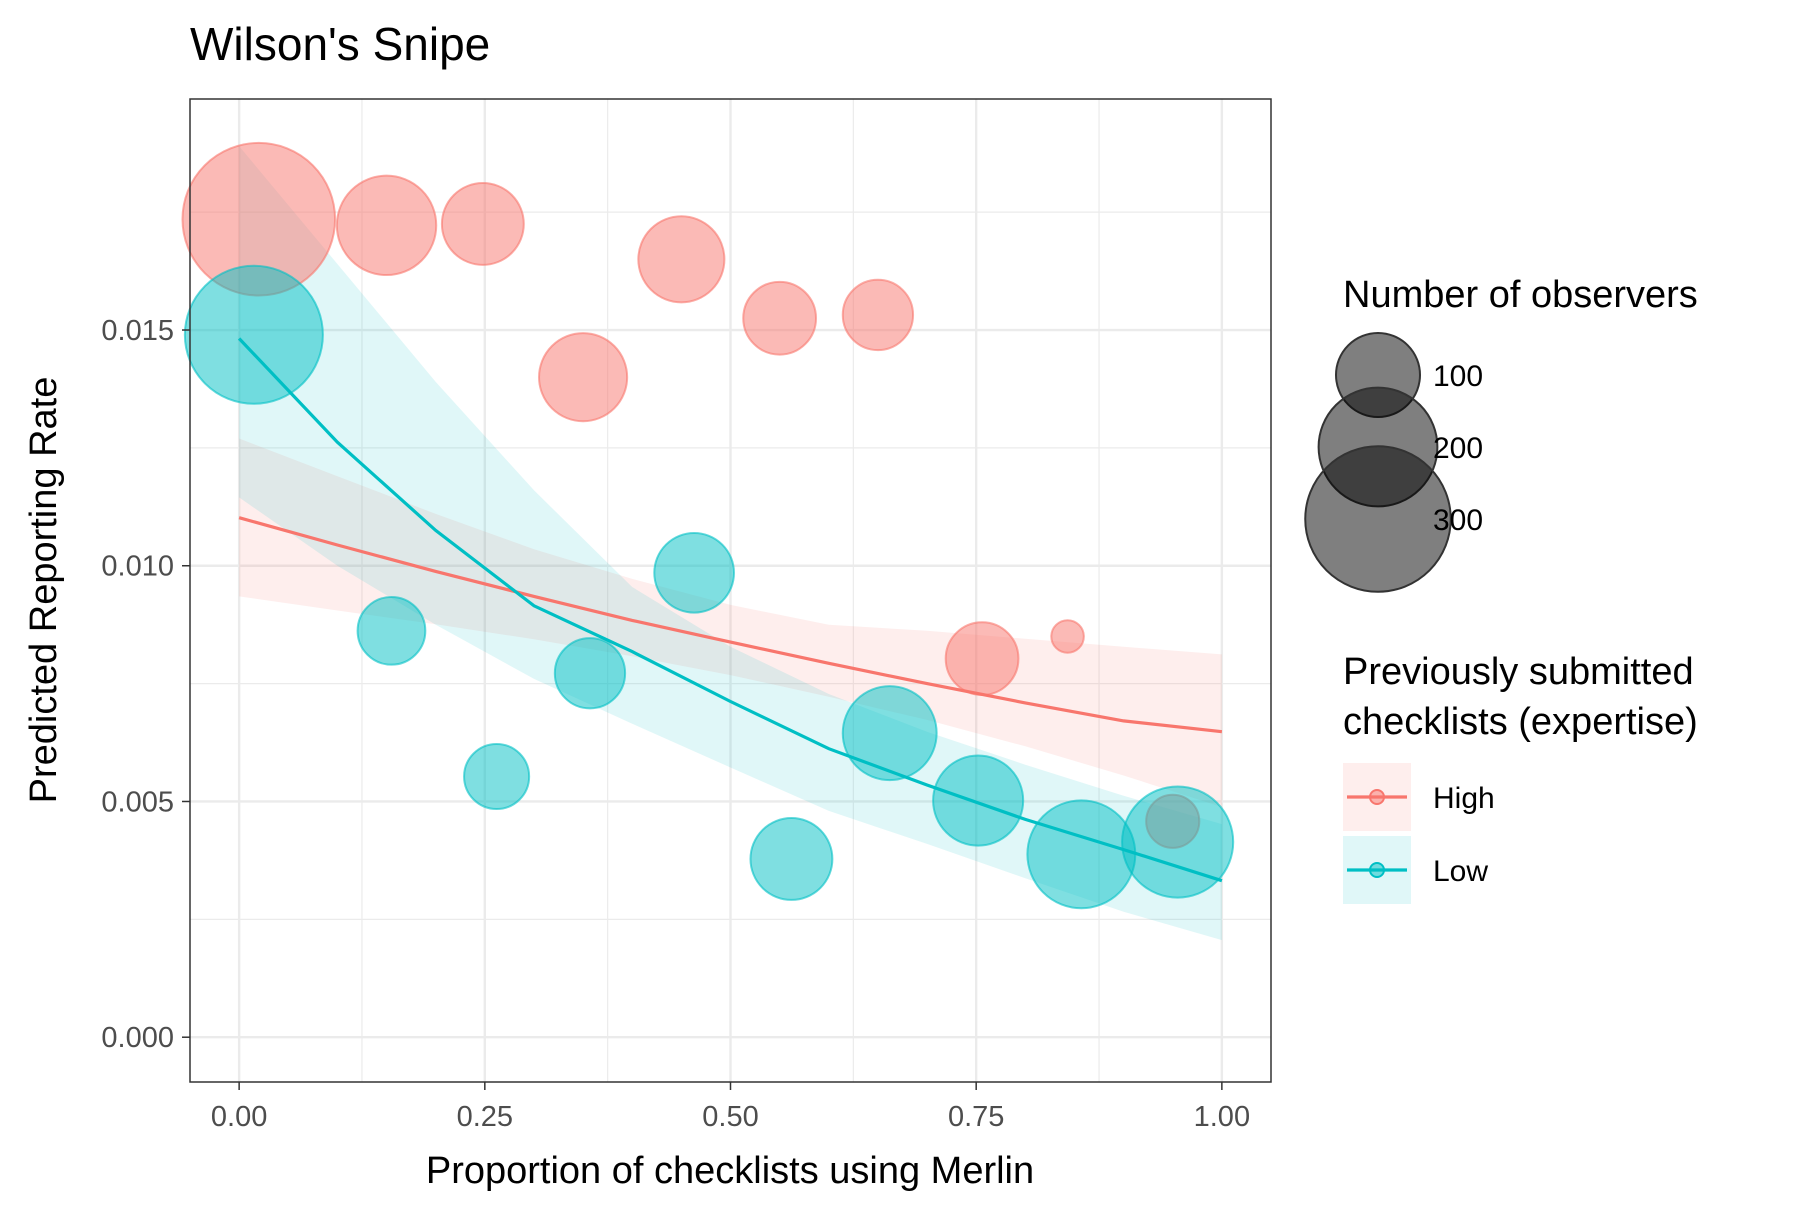 This screenshot has height=1205, width=1800. I want to click on y-tick-label: 0.005, so click(137, 802).